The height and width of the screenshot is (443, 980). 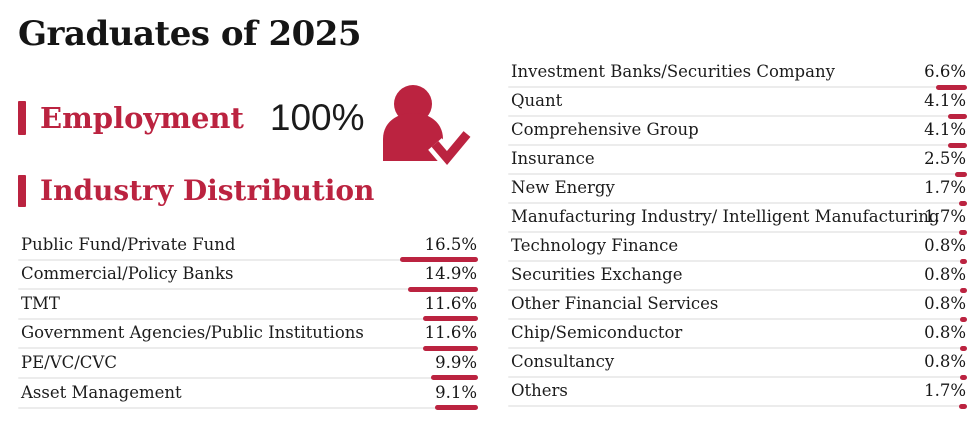 I want to click on industry-row: Investment Banks/Securities Company 6.6%, so click(x=737, y=74).